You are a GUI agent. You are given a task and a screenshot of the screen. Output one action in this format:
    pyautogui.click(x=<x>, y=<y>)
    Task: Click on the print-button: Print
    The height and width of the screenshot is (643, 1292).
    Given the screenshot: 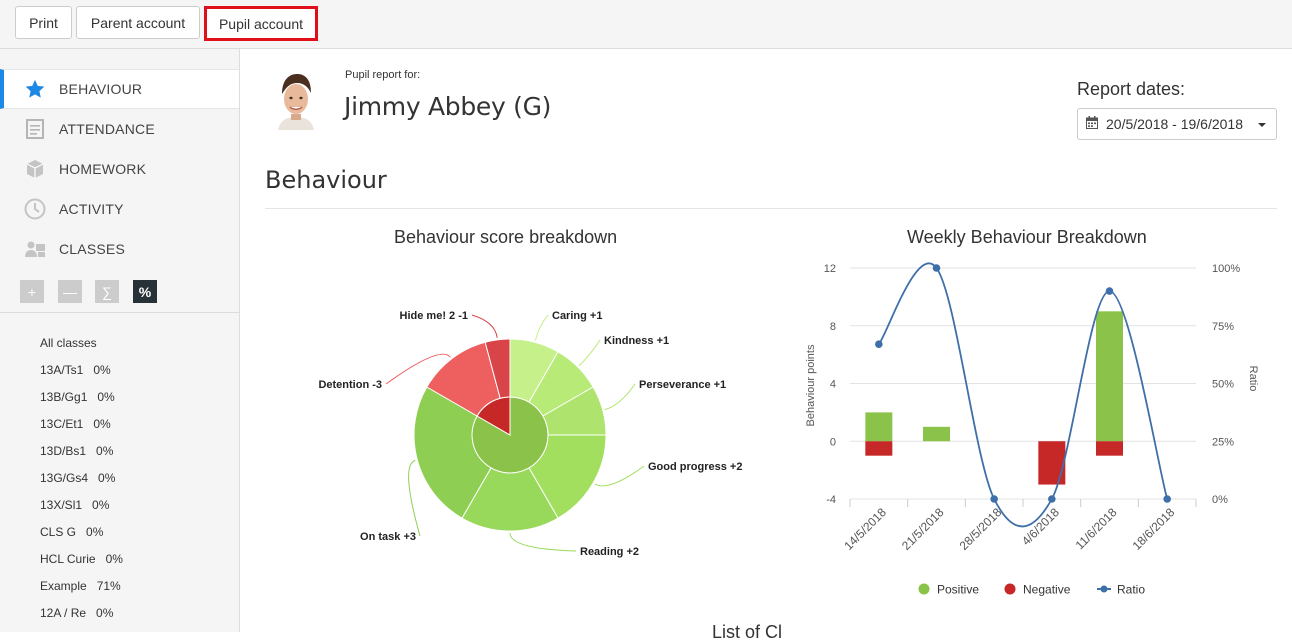 What is the action you would take?
    pyautogui.click(x=43, y=22)
    